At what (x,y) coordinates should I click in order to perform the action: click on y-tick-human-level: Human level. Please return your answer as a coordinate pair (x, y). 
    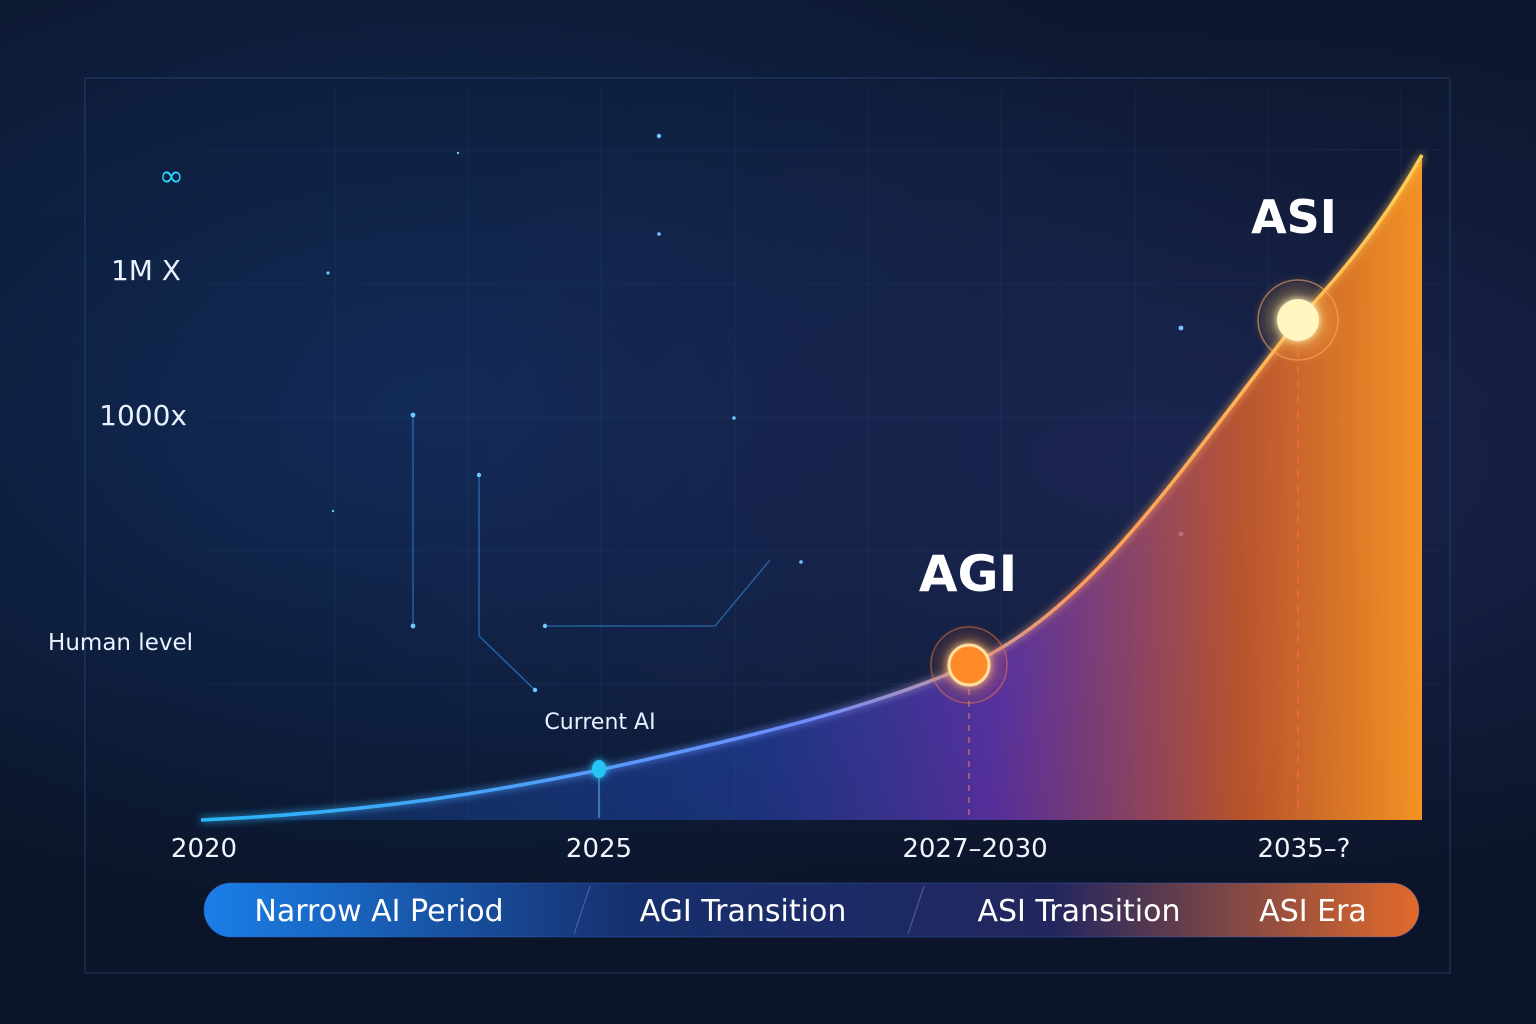
    Looking at the image, I should click on (120, 643).